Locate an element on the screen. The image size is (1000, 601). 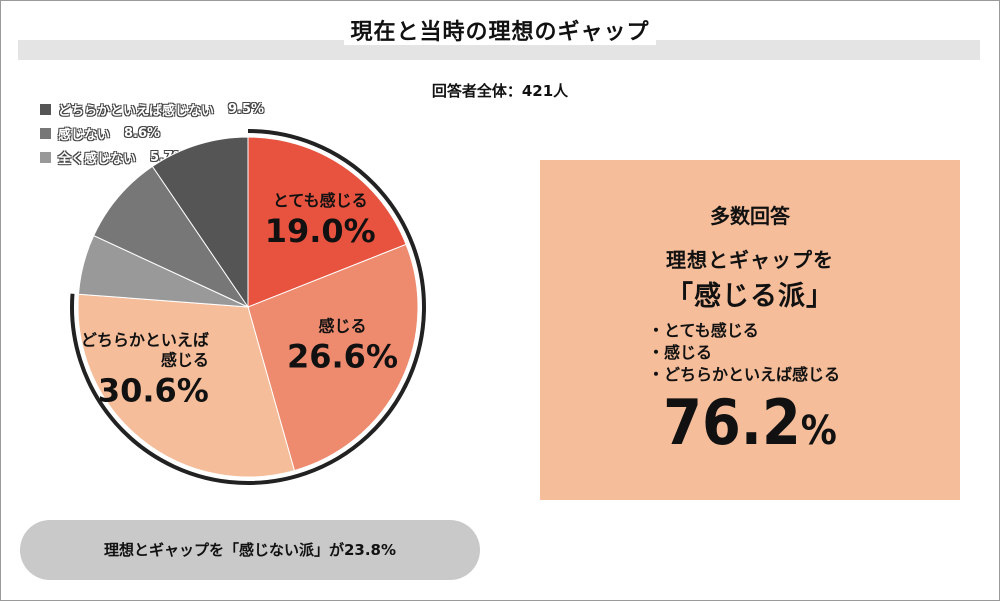
legend: どちらかといえば感じない 9.5% 感じない 8.6% 全く感じない 5.7% is located at coordinates (152, 133).